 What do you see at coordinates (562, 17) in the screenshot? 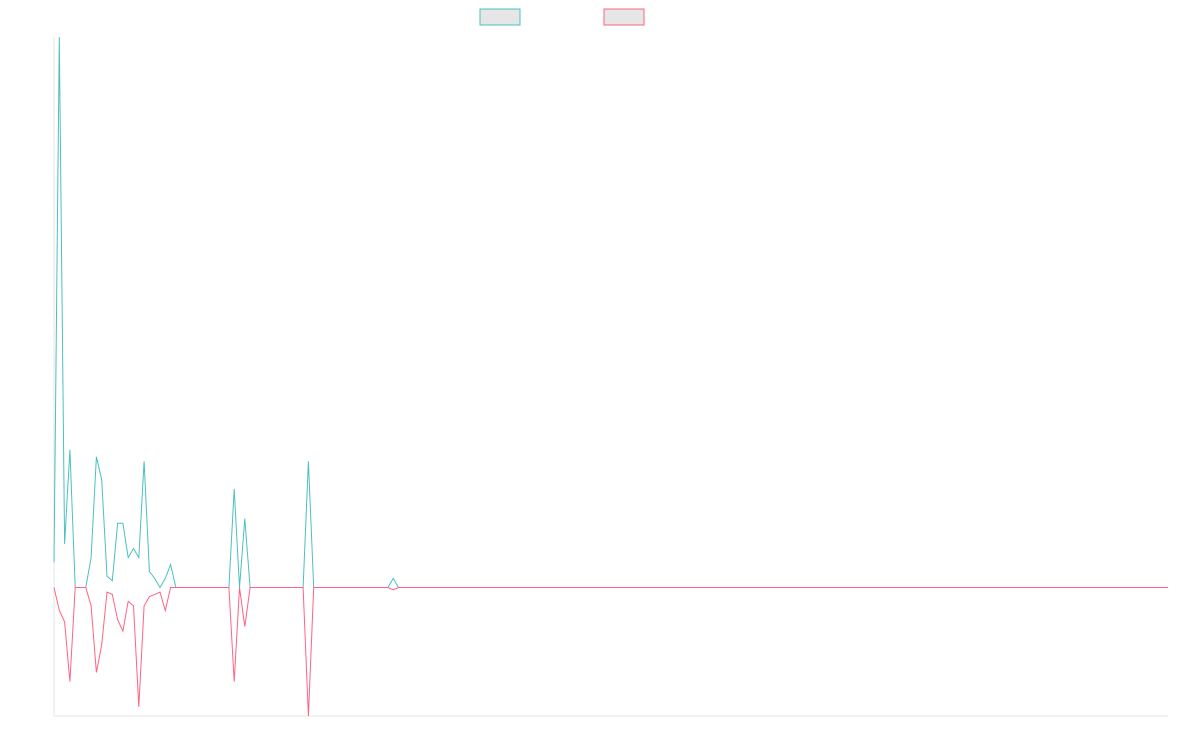
I see `legend` at bounding box center [562, 17].